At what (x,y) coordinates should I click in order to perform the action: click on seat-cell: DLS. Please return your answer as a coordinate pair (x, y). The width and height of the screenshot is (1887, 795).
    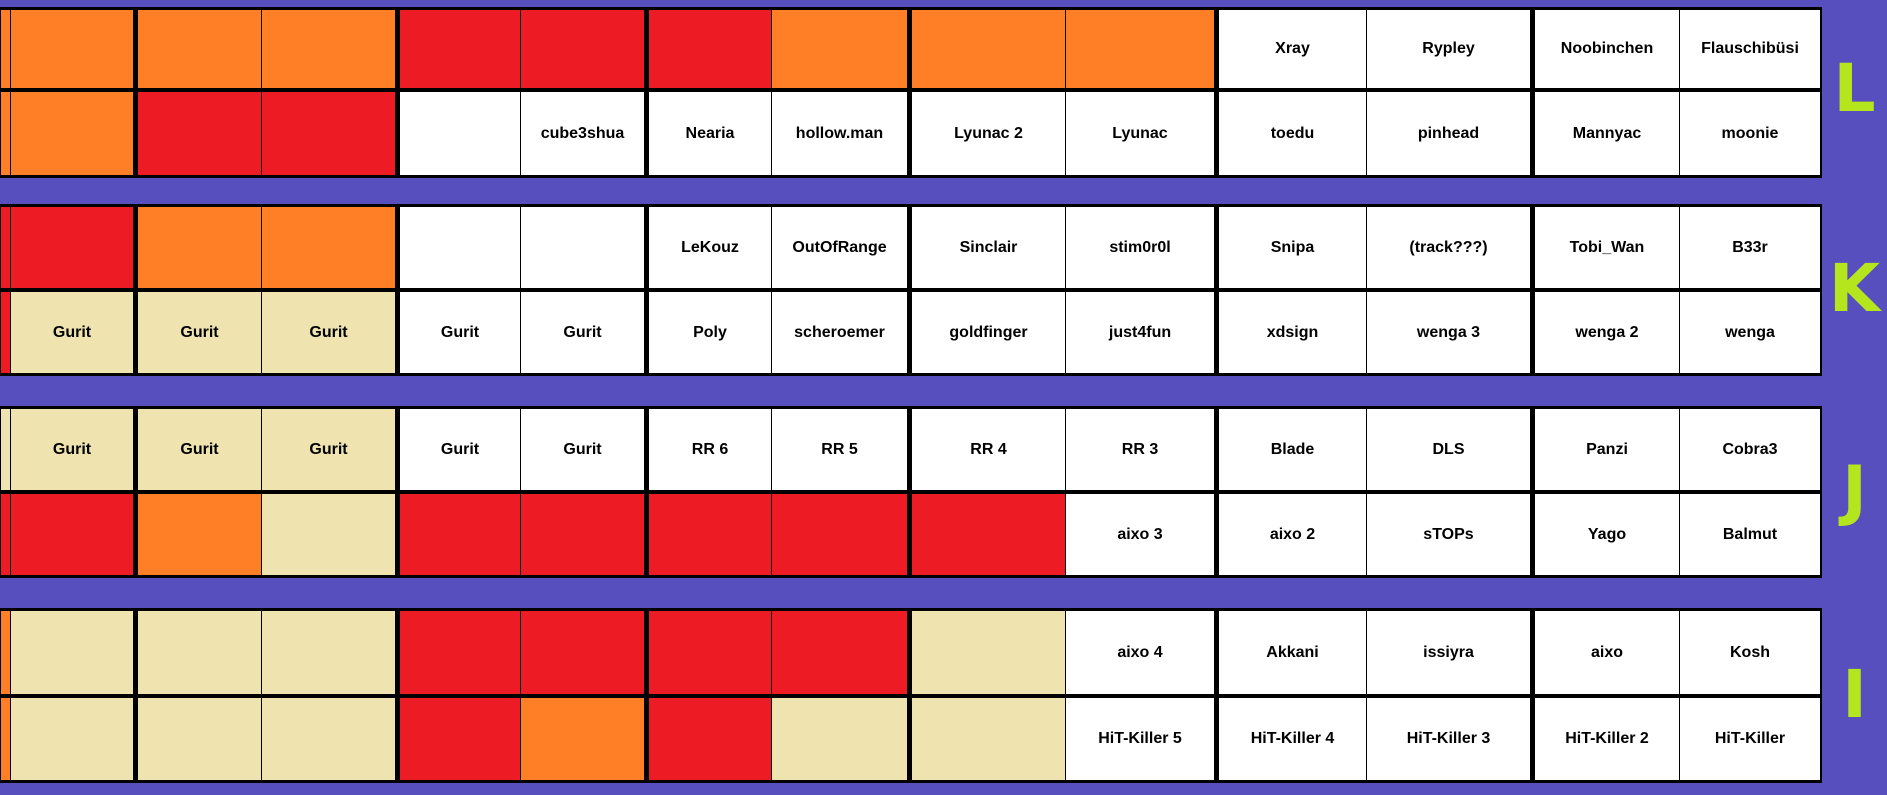
    Looking at the image, I should click on (1448, 449).